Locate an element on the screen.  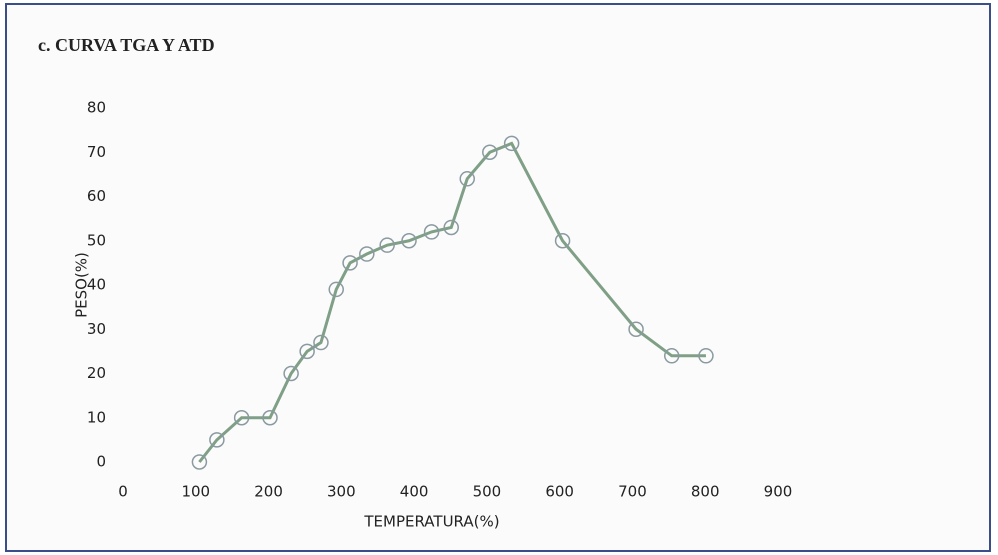
x-tick-label: 400 is located at coordinates (414, 492).